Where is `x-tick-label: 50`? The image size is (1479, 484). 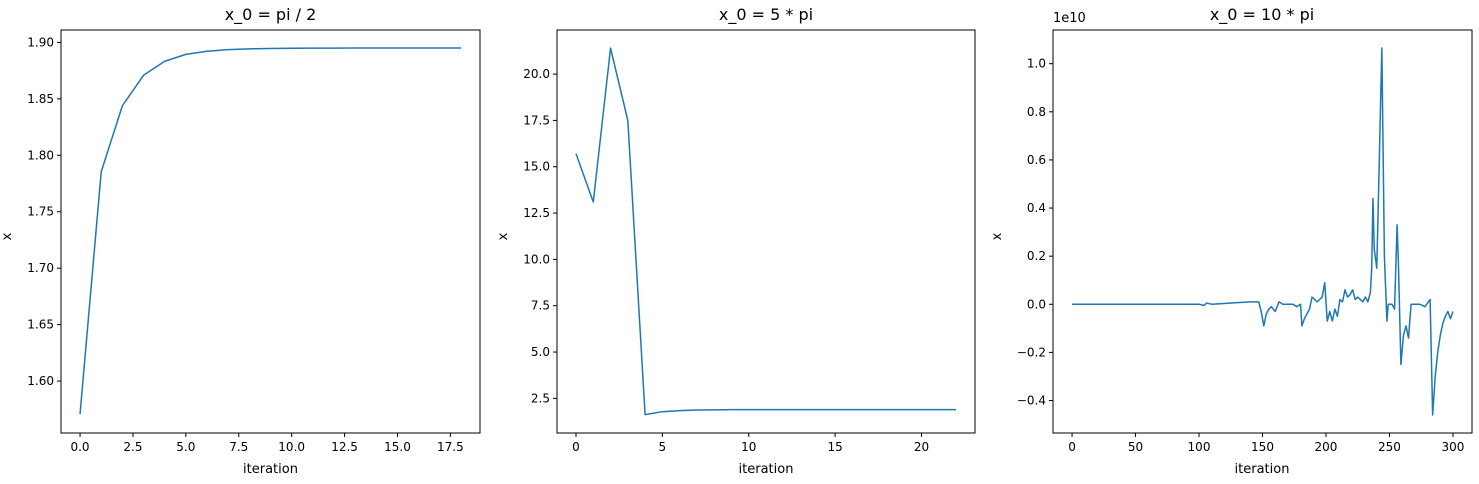
x-tick-label: 50 is located at coordinates (1135, 447).